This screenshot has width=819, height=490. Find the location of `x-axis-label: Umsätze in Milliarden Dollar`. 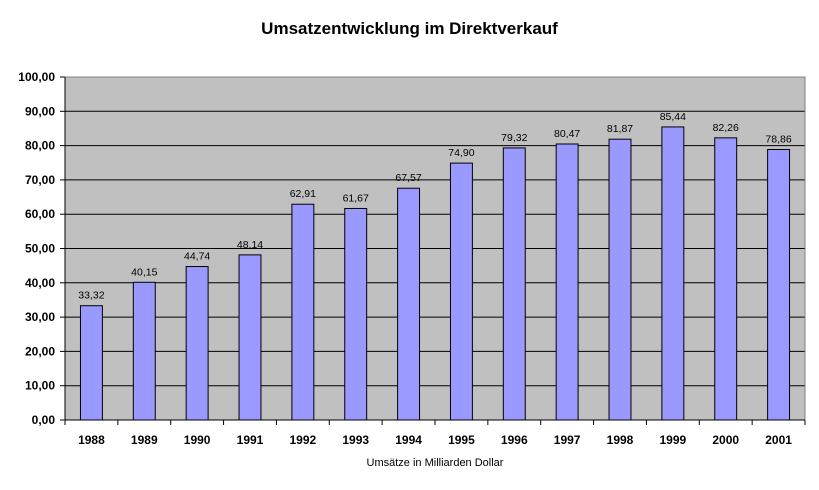

x-axis-label: Umsätze in Milliarden Dollar is located at coordinates (435, 463).